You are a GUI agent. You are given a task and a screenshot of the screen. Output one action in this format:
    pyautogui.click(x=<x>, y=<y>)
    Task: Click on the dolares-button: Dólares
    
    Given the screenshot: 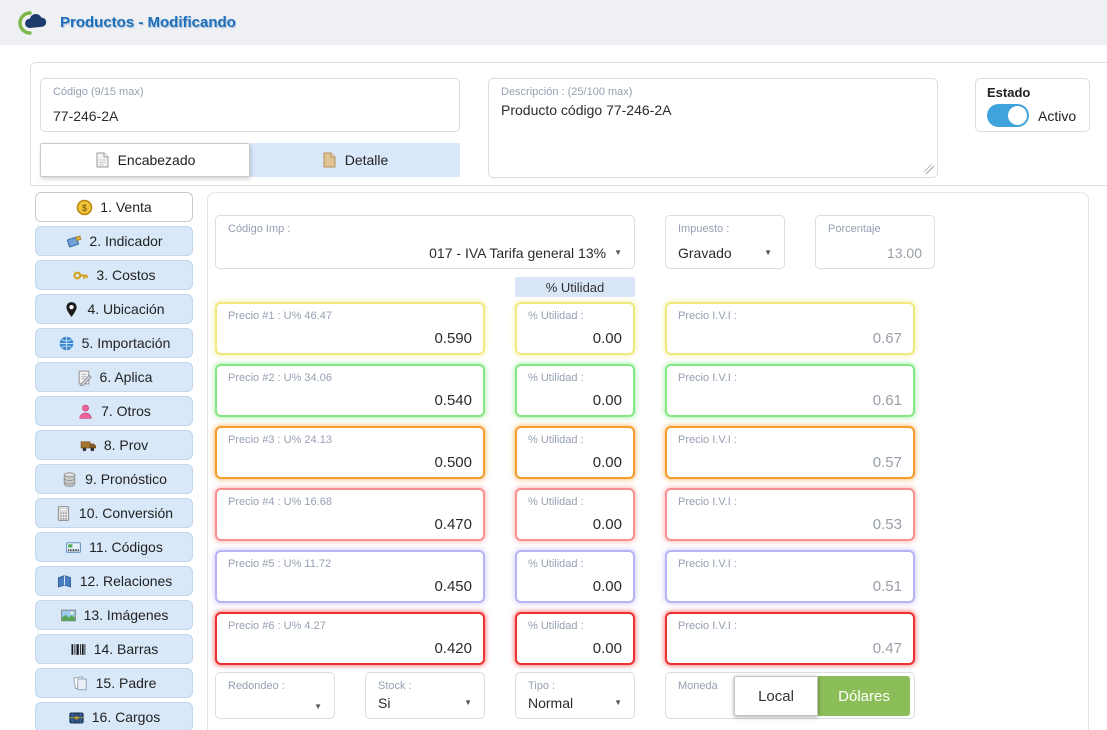 What is the action you would take?
    pyautogui.click(x=864, y=696)
    